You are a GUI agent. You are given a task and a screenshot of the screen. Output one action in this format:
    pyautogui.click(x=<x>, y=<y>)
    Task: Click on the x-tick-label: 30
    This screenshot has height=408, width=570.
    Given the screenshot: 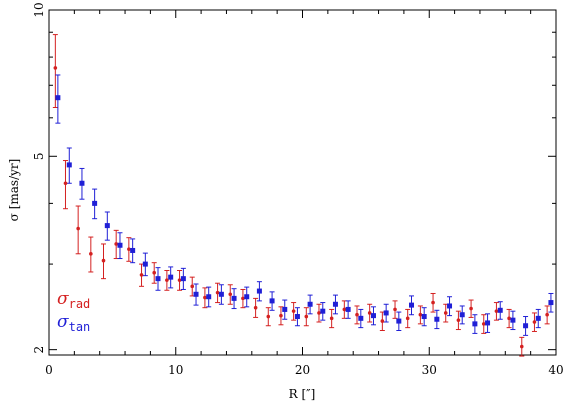 What is the action you would take?
    pyautogui.click(x=429, y=370)
    